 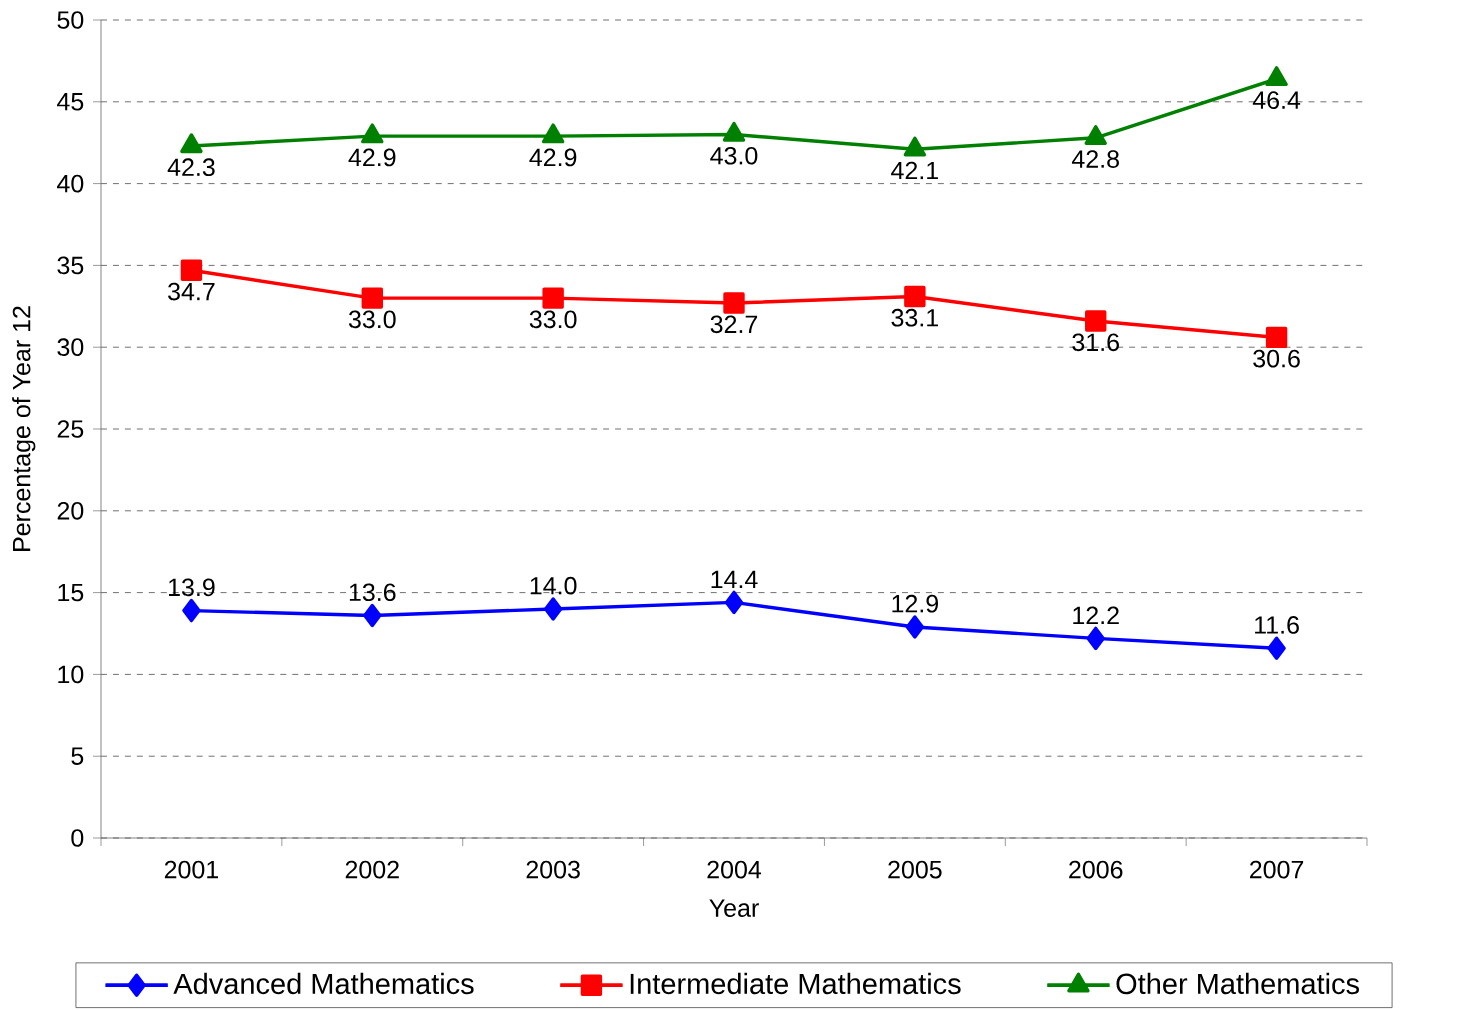 I want to click on y-tick-label: 50, so click(x=70, y=20).